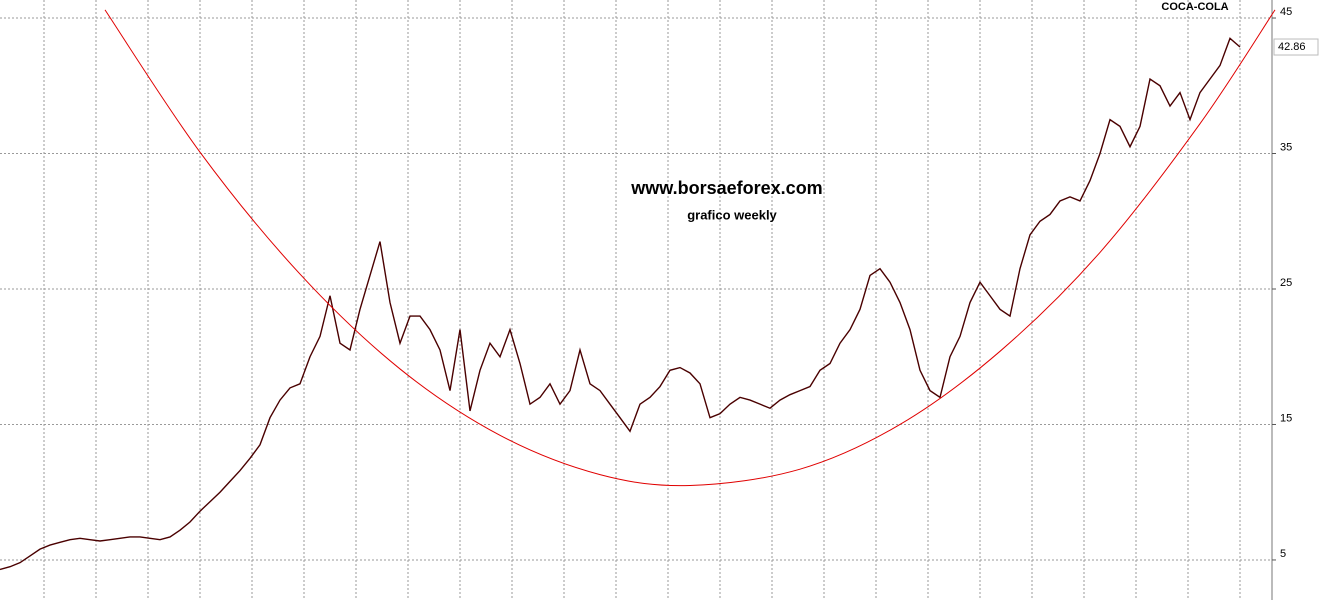 The width and height of the screenshot is (1319, 600). Describe the element at coordinates (1283, 554) in the screenshot. I see `y-tick-label: 5` at that location.